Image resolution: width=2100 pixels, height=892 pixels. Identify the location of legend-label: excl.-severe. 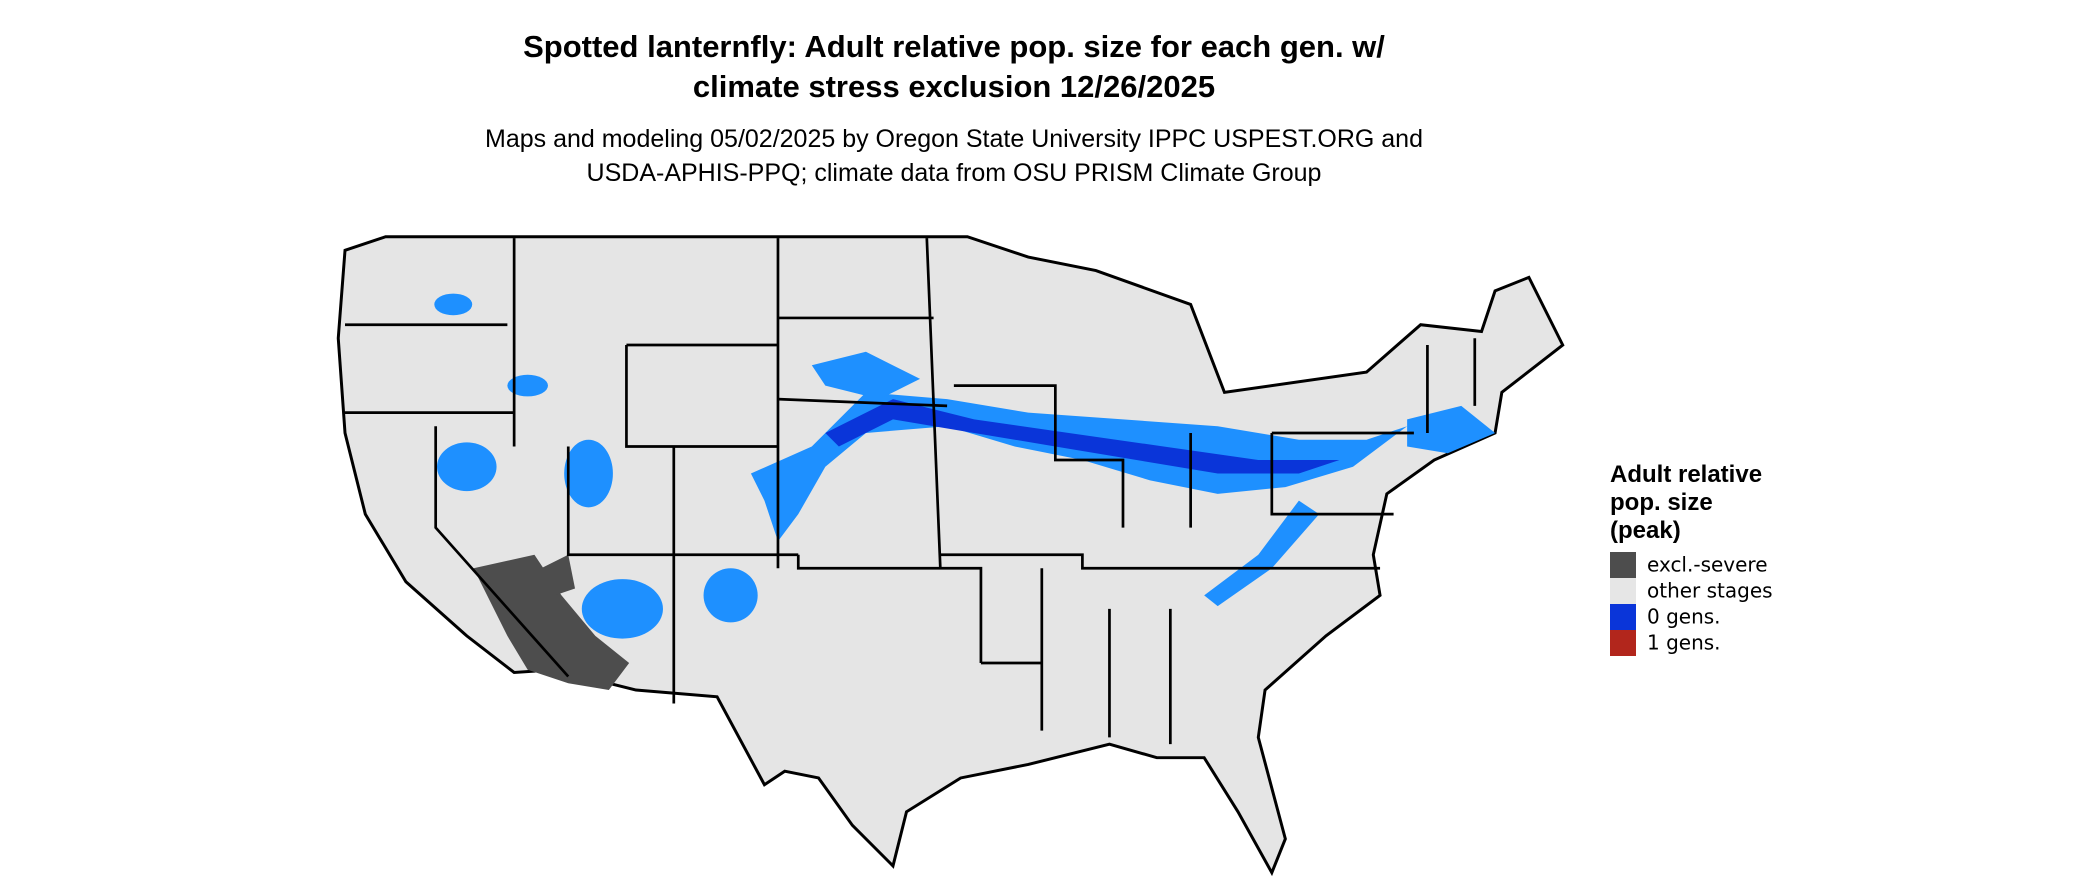
(1707, 565).